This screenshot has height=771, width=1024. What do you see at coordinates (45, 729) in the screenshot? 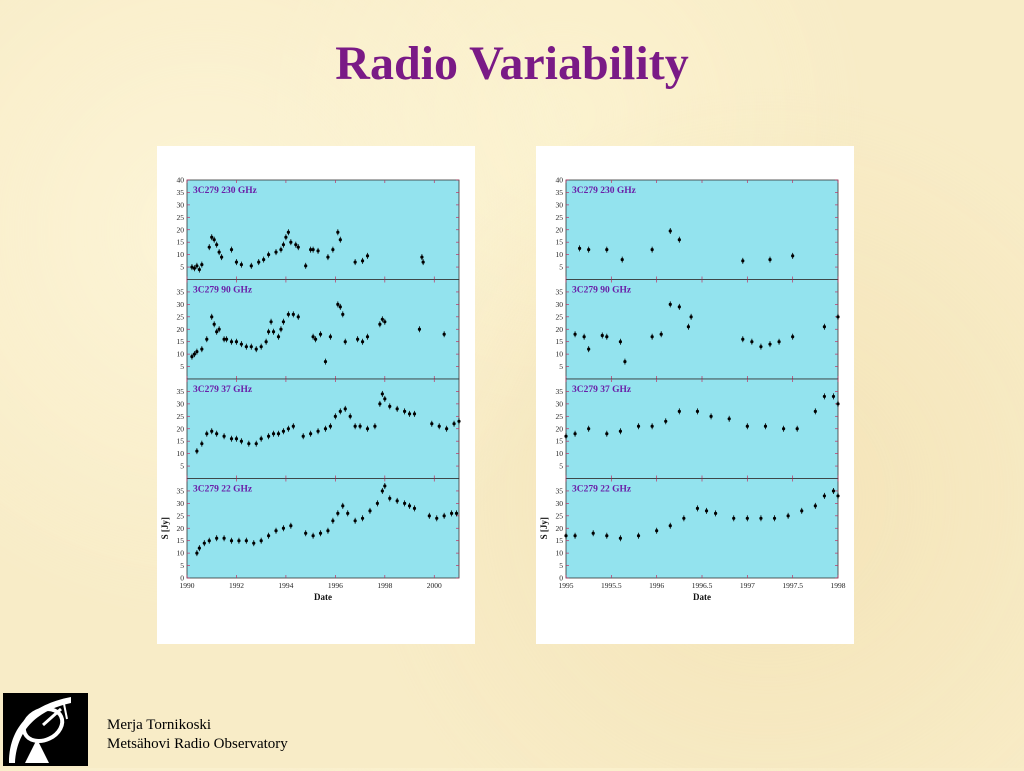
I see `observatory-logo` at bounding box center [45, 729].